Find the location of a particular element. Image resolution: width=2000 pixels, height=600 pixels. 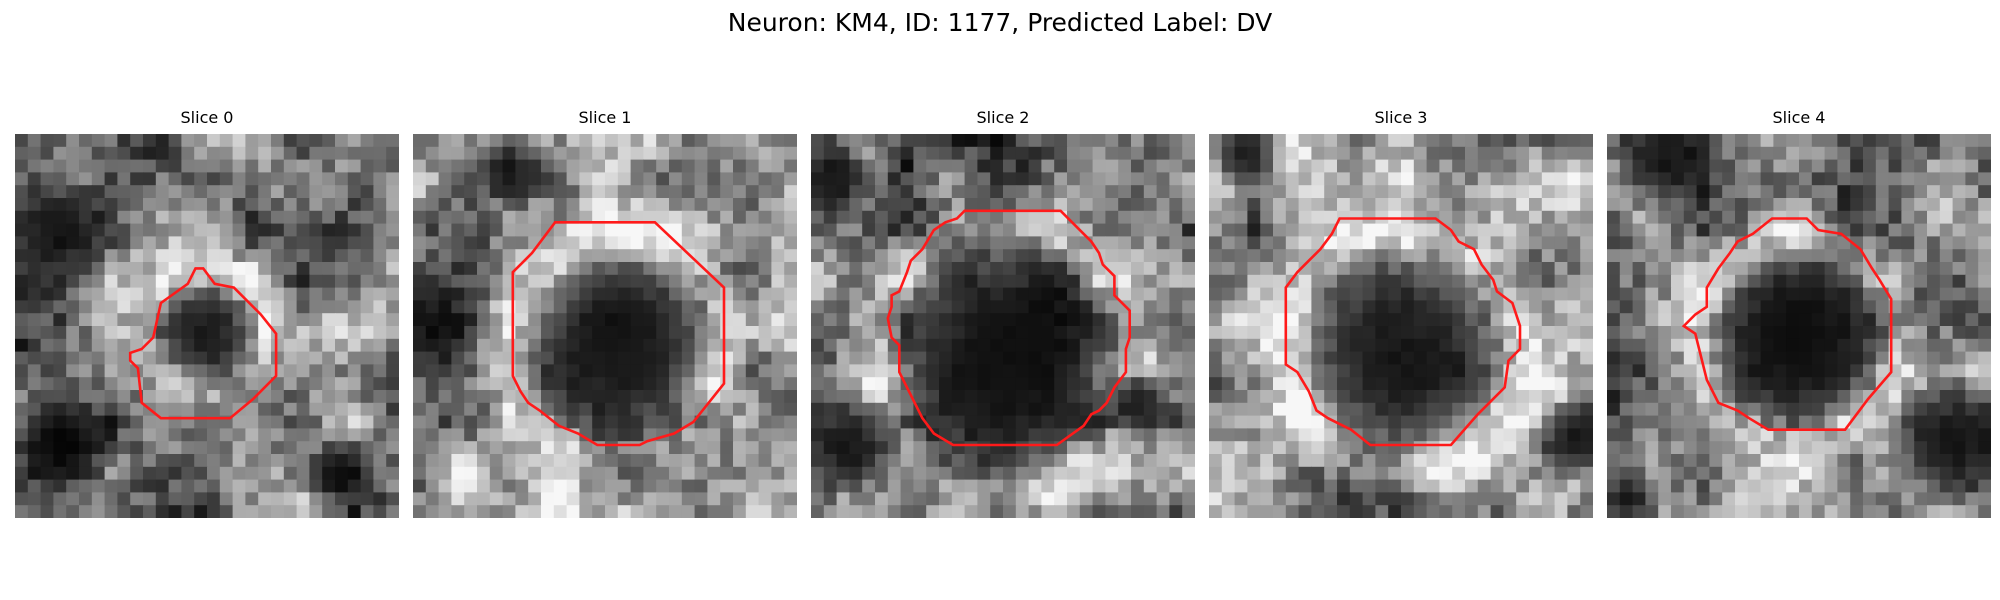

slice-title-3: Slice 3 is located at coordinates (1401, 117).